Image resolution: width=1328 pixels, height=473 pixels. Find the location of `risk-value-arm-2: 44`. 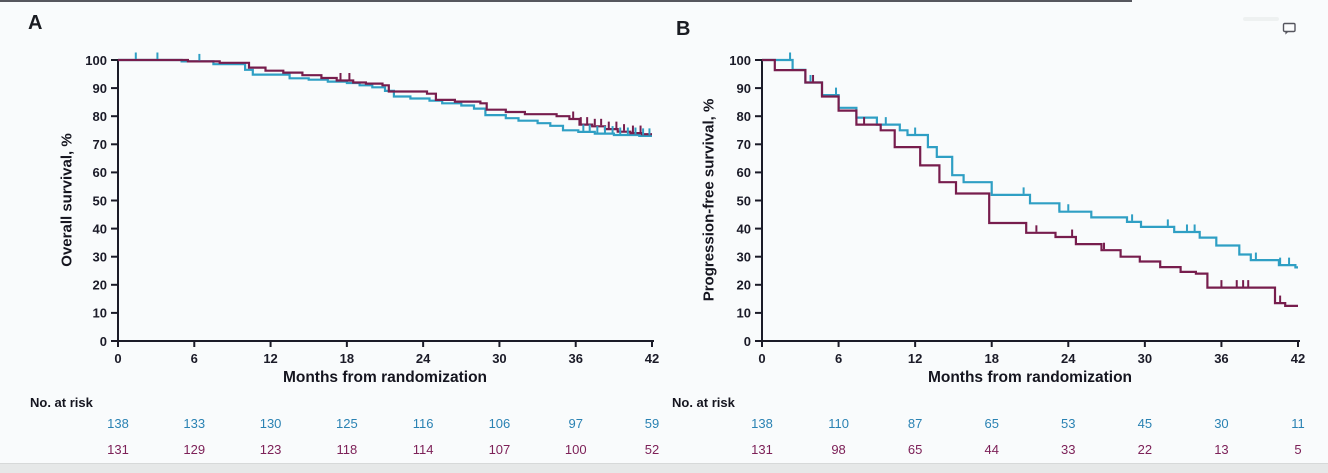

risk-value-arm-2: 44 is located at coordinates (991, 449).